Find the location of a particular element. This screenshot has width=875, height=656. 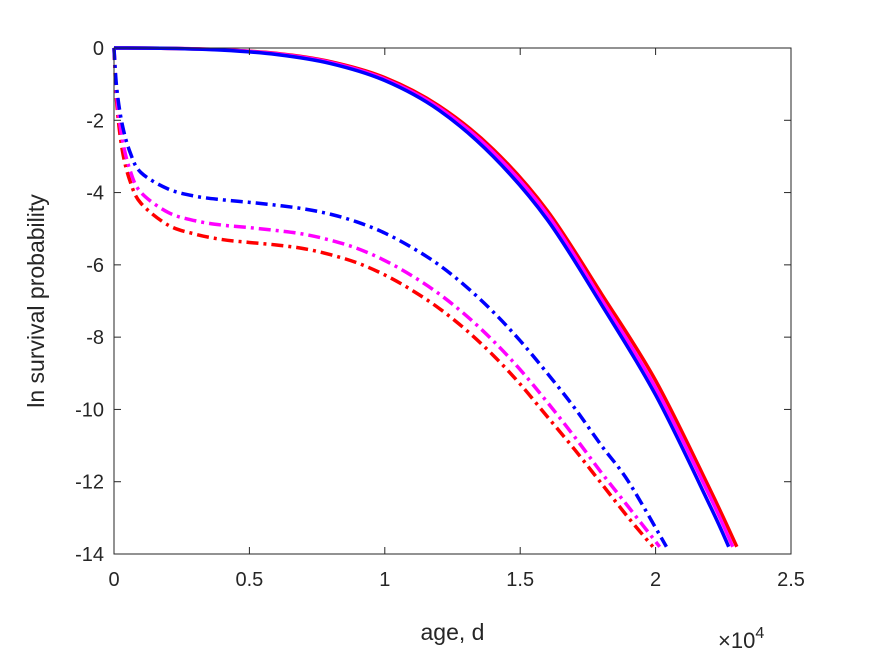

x-tick-label: 2.5 is located at coordinates (791, 580).